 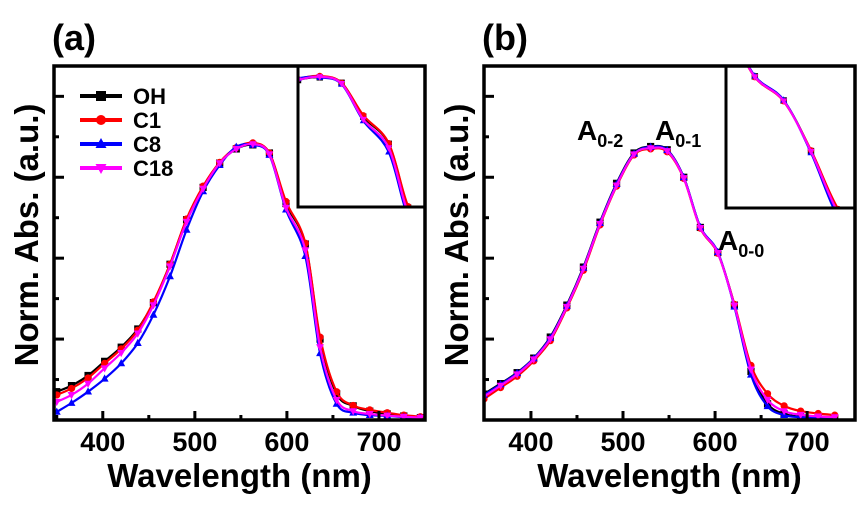 I want to click on legend-label: C1, so click(x=147, y=120).